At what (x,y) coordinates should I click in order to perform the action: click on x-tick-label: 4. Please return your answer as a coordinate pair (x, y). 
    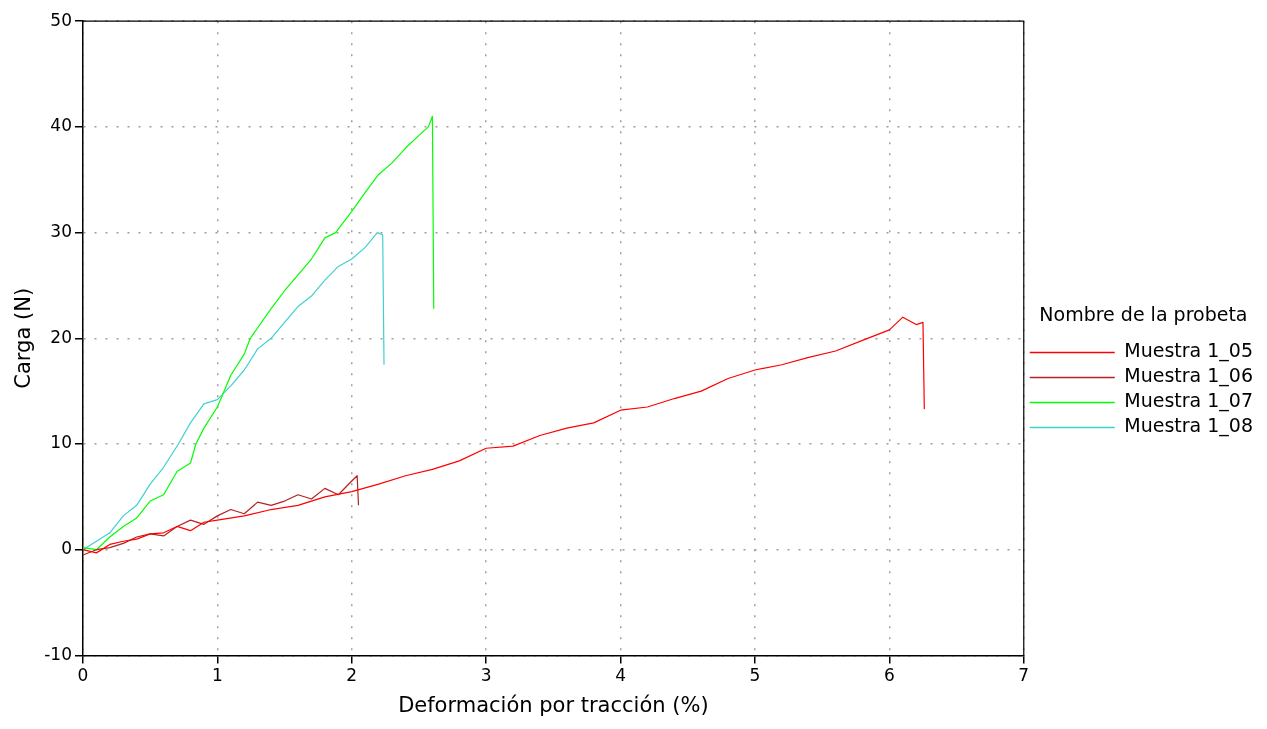
    Looking at the image, I should click on (620, 675).